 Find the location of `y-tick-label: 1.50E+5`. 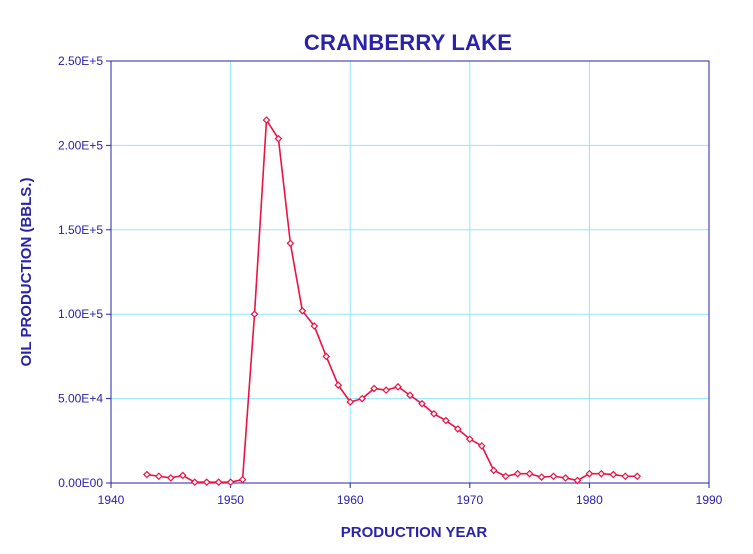

y-tick-label: 1.50E+5 is located at coordinates (80, 230).